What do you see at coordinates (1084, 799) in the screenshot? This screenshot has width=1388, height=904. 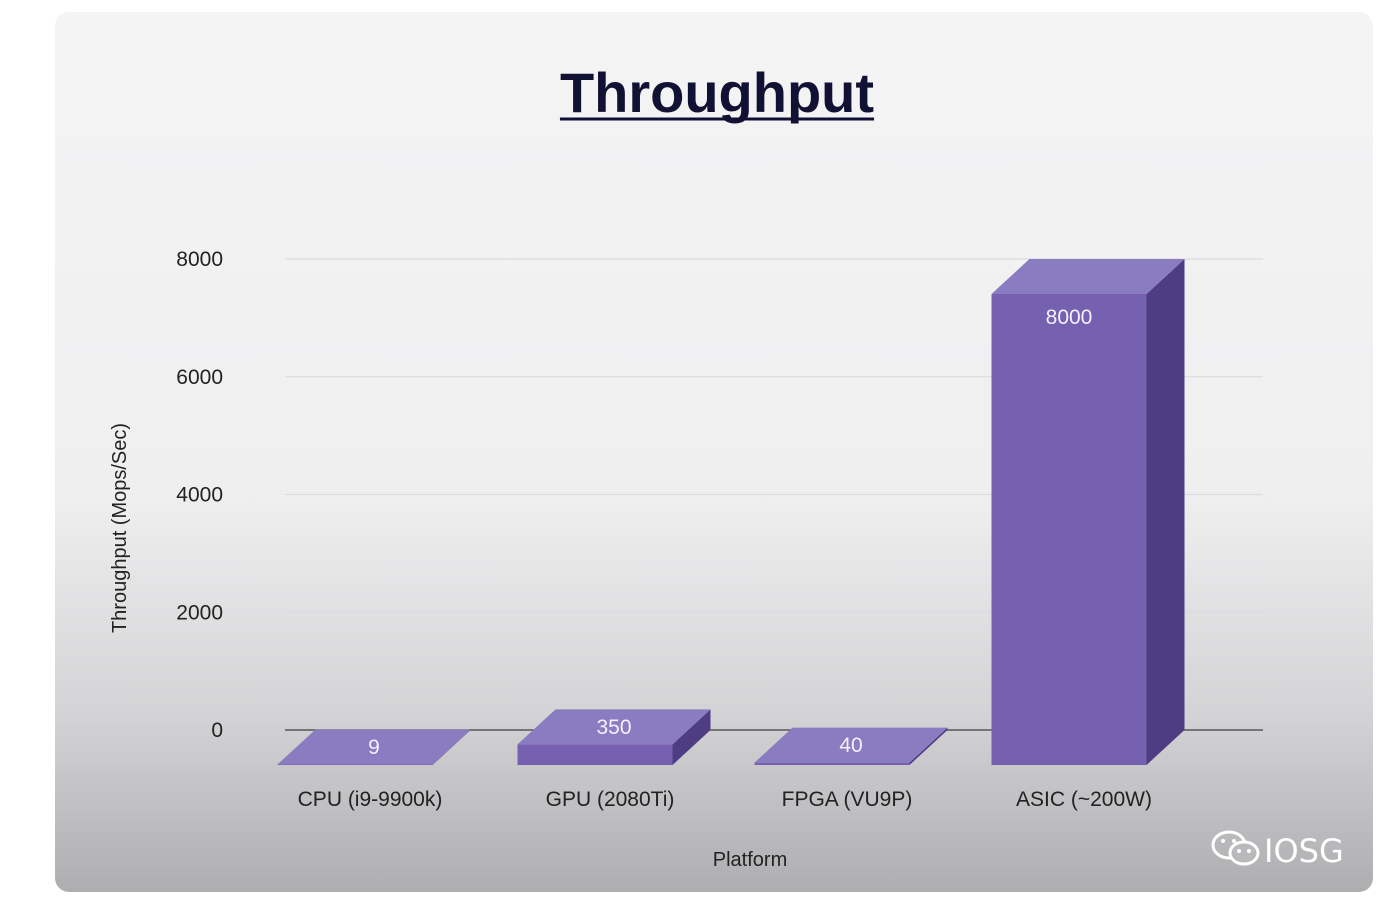 I see `x-category-label: ASIC (~200W)` at bounding box center [1084, 799].